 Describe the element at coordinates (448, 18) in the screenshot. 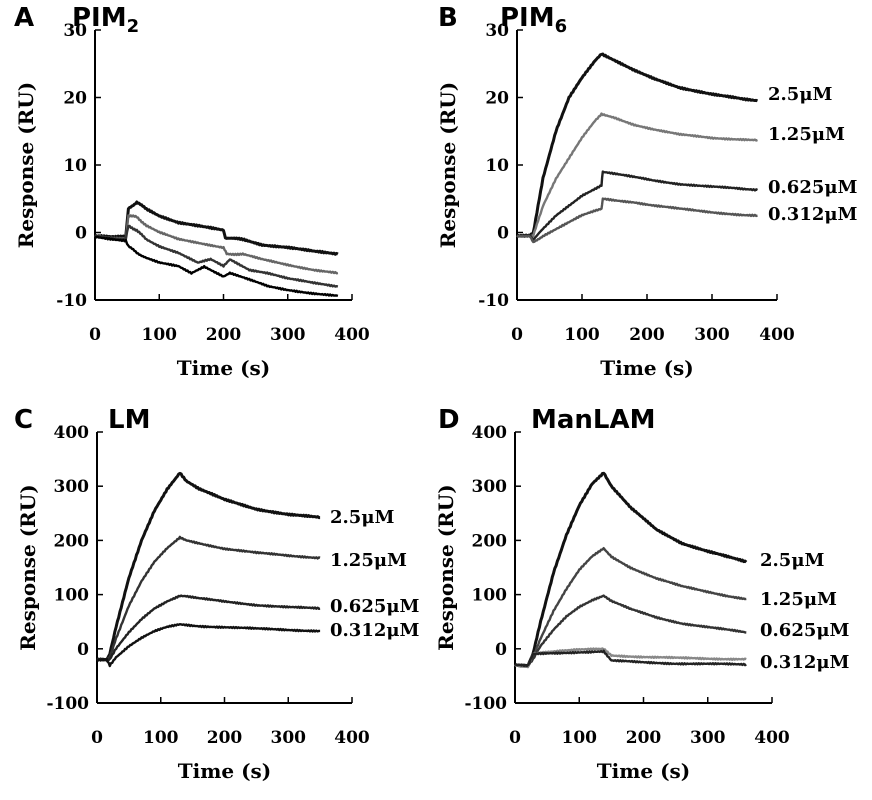

I see `panel-letter: B` at that location.